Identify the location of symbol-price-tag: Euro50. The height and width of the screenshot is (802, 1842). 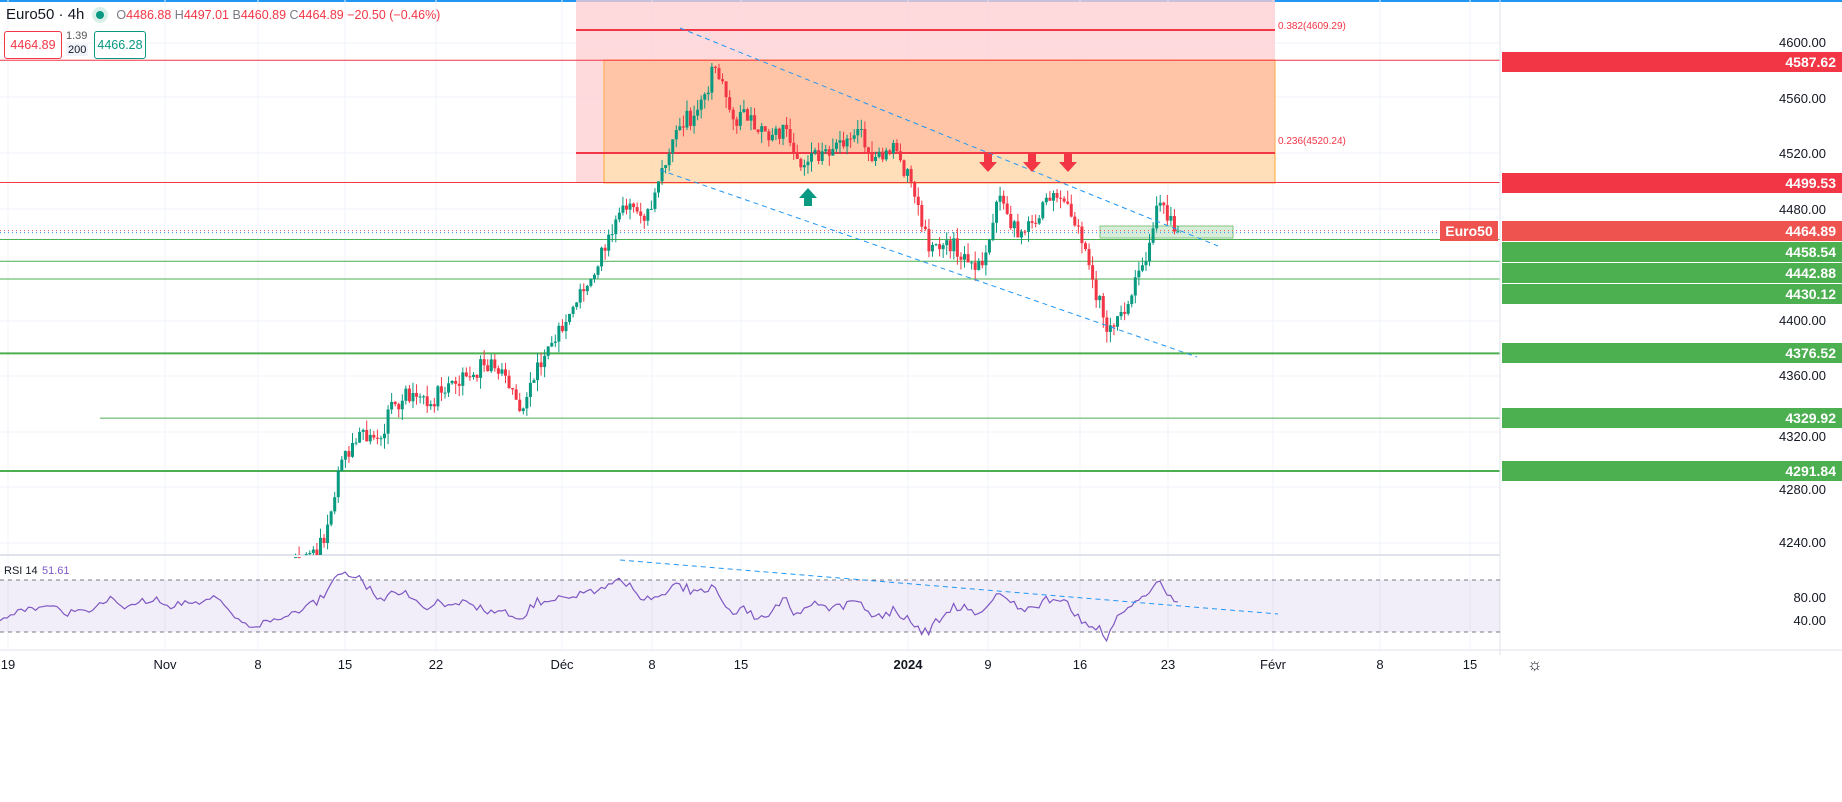
(1469, 230).